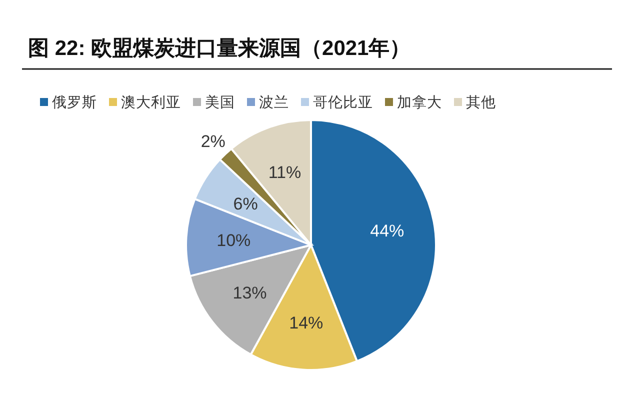  What do you see at coordinates (285, 172) in the screenshot?
I see `data-label: 11%` at bounding box center [285, 172].